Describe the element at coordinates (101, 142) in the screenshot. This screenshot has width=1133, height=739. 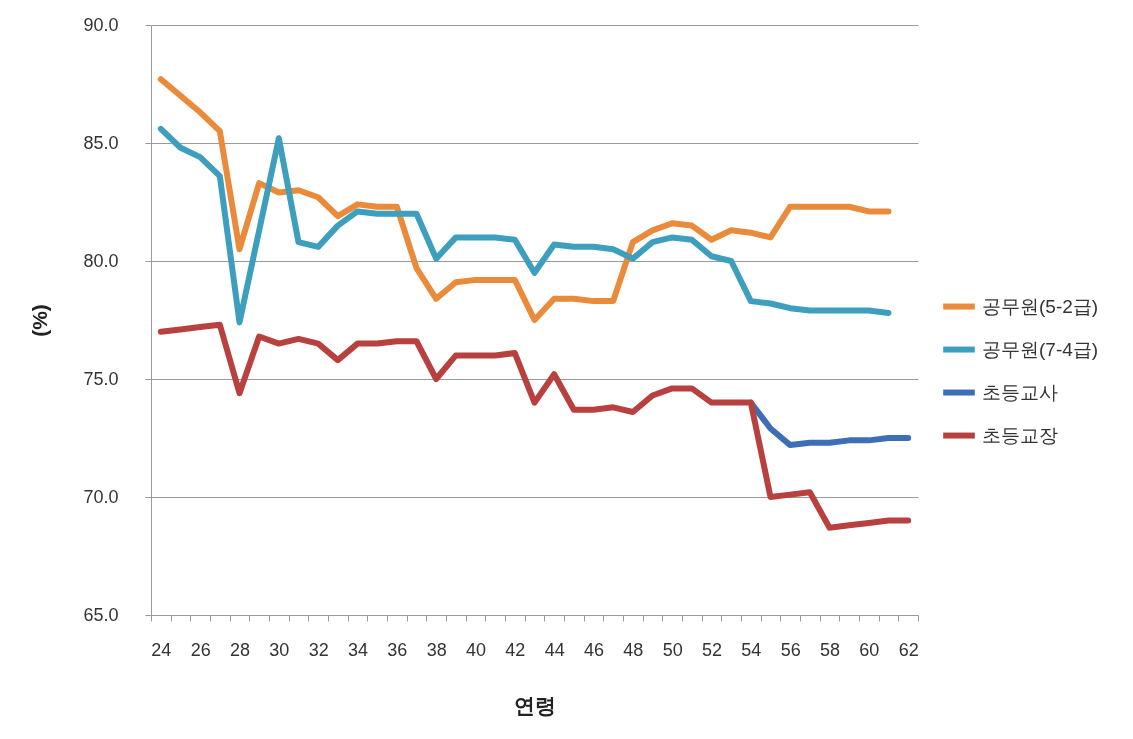
I see `y-tick-label: 85.0` at that location.